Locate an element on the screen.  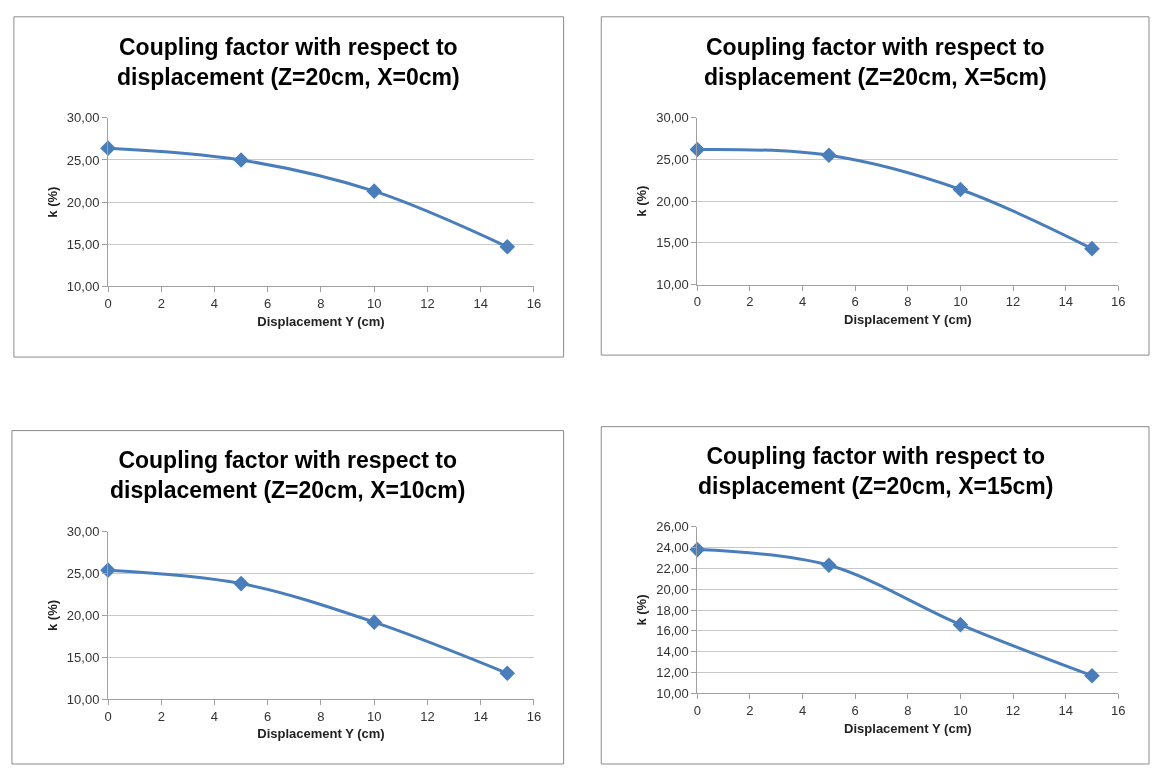
chart-title: Coupling factor with respect to displacement (Z=20cm, X=5cm) is located at coordinates (875, 62).